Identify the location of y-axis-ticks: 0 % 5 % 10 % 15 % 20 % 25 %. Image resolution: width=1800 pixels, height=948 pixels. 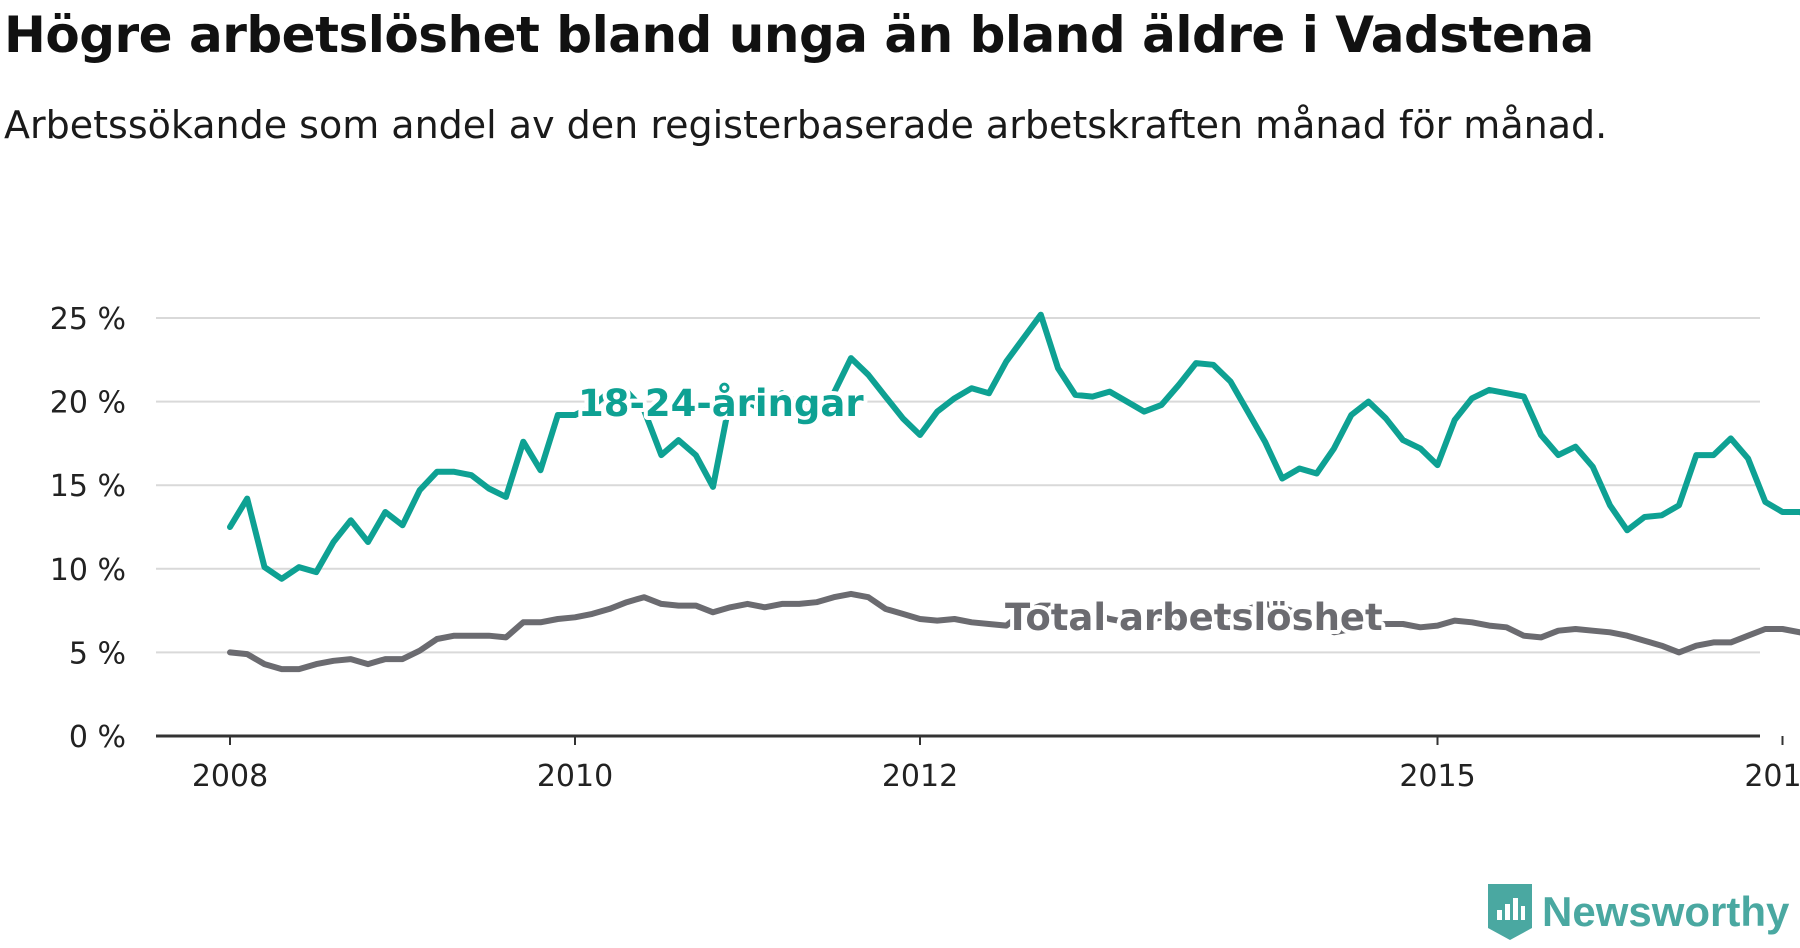
(88, 528).